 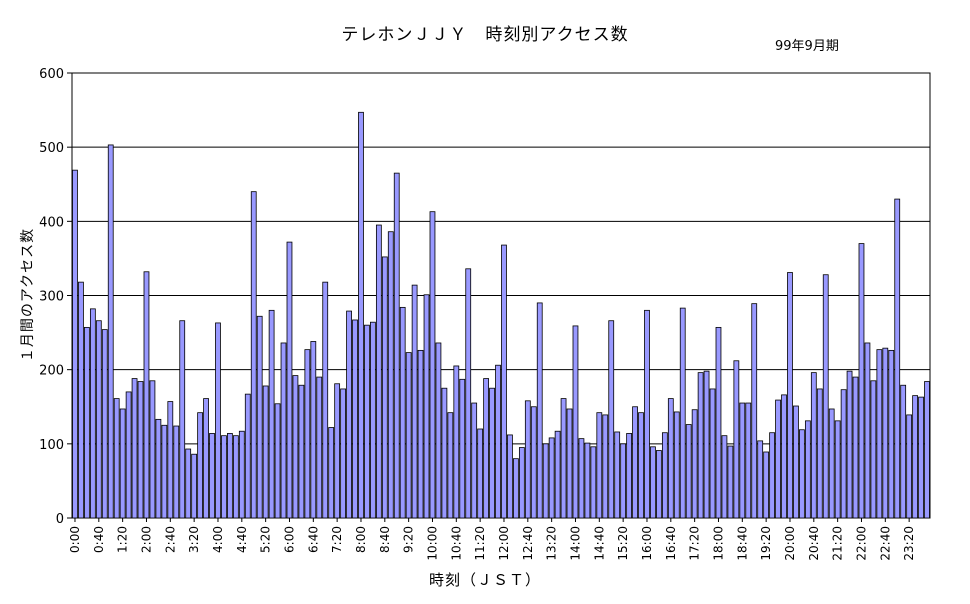 I want to click on x-tick-label: 4:00, so click(x=218, y=539).